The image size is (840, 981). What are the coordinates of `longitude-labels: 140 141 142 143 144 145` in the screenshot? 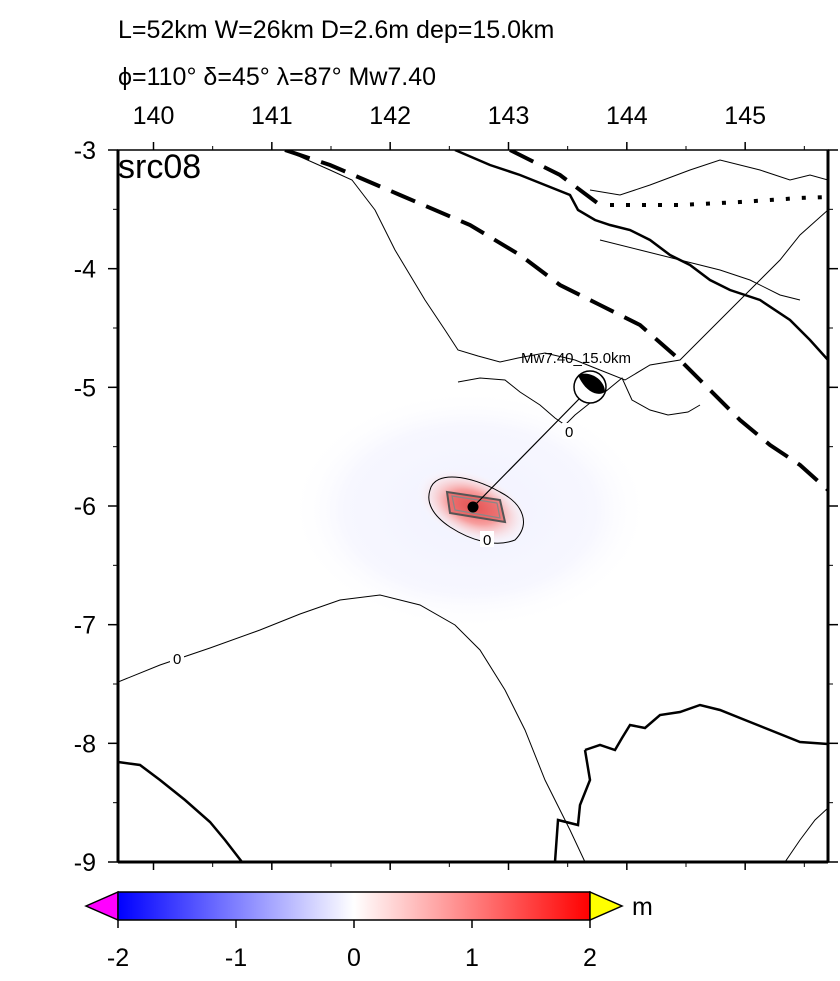 It's located at (449, 116).